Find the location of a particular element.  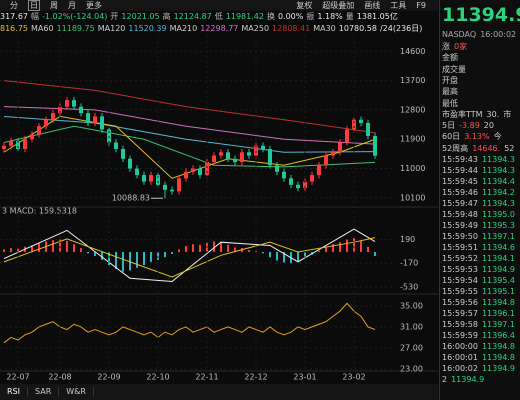

y-tick-label: -530 is located at coordinates (409, 286).